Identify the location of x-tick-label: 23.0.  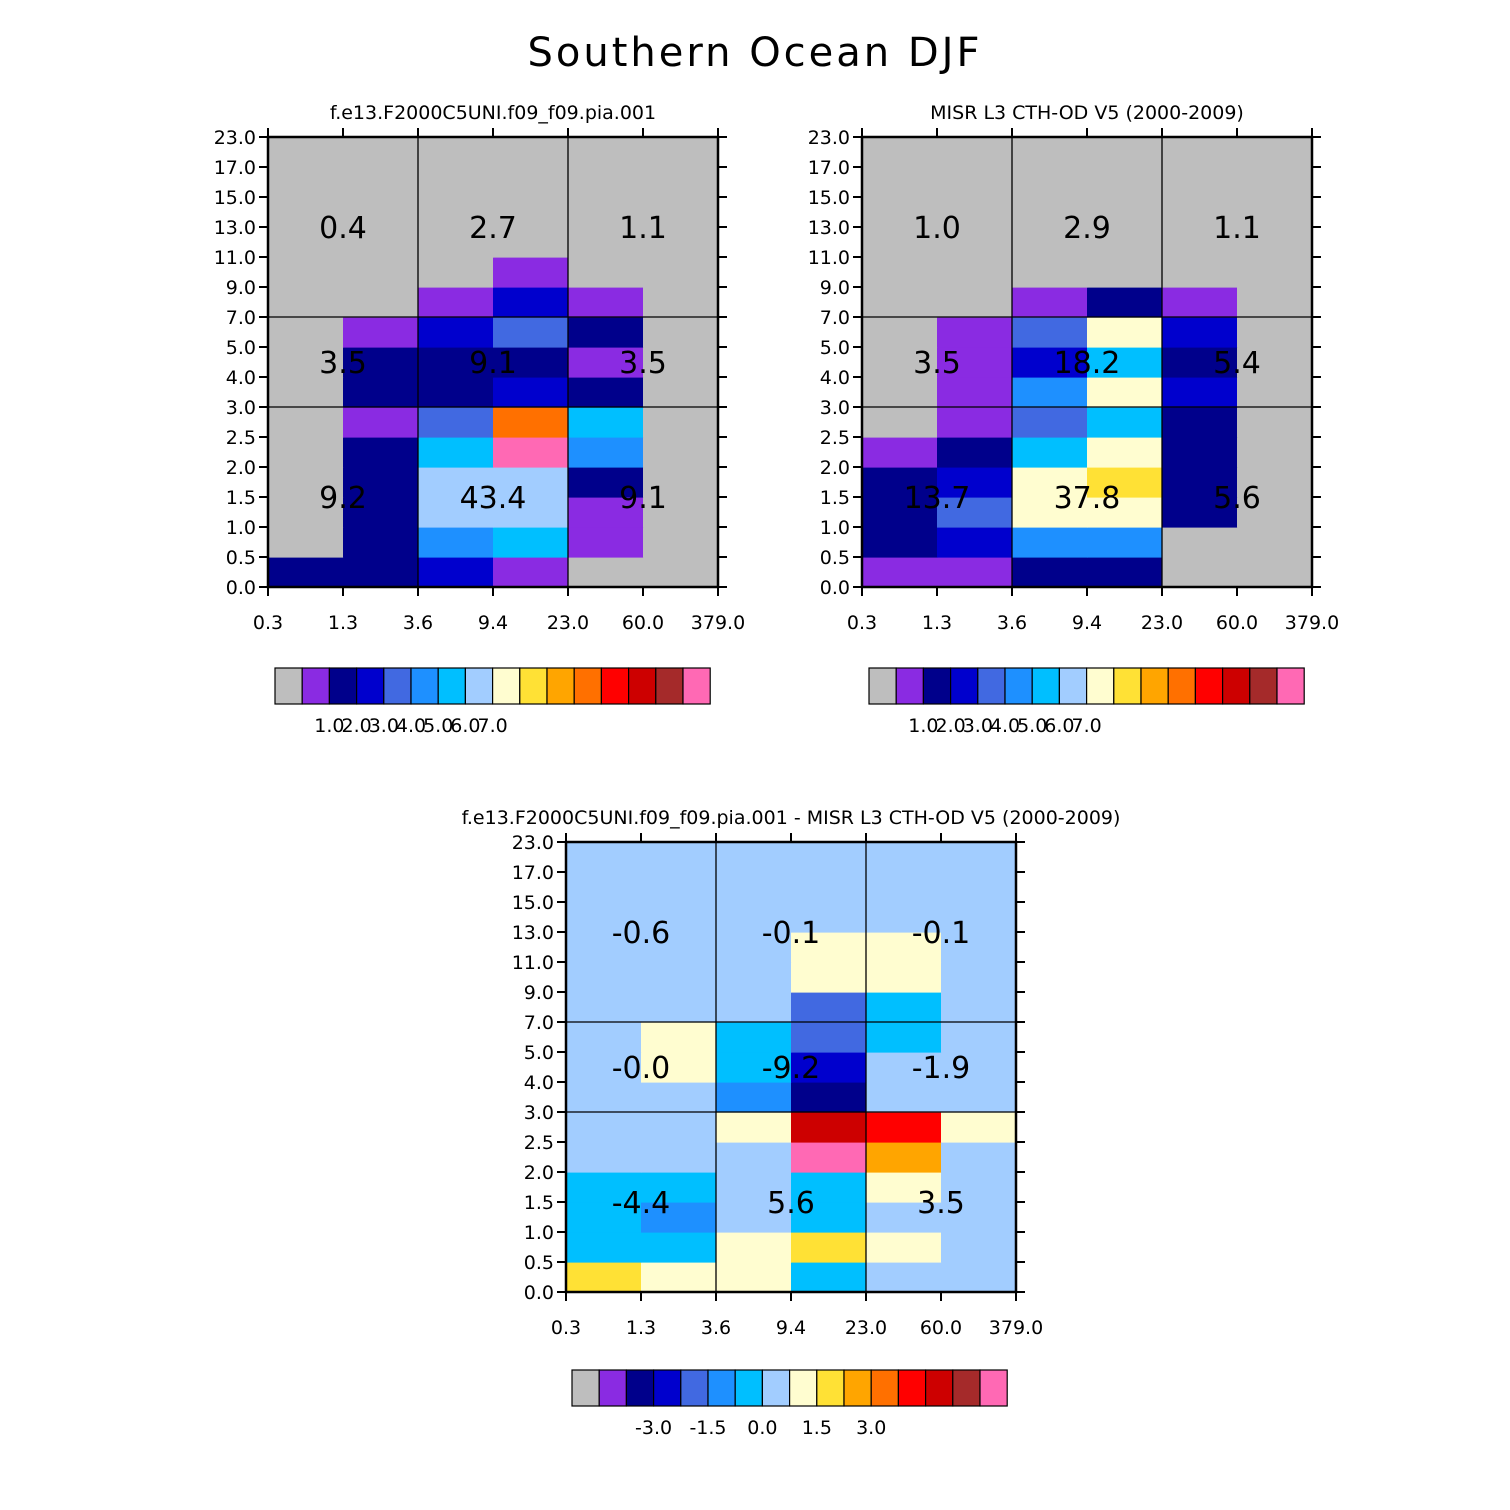
(1162, 623).